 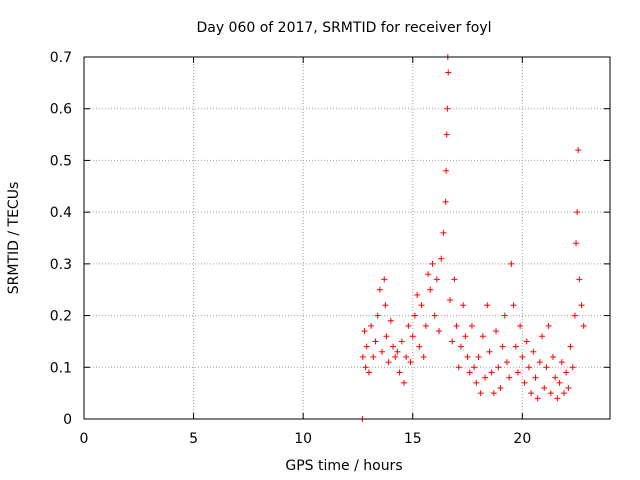 What do you see at coordinates (303, 439) in the screenshot?
I see `x-tick-label: 10` at bounding box center [303, 439].